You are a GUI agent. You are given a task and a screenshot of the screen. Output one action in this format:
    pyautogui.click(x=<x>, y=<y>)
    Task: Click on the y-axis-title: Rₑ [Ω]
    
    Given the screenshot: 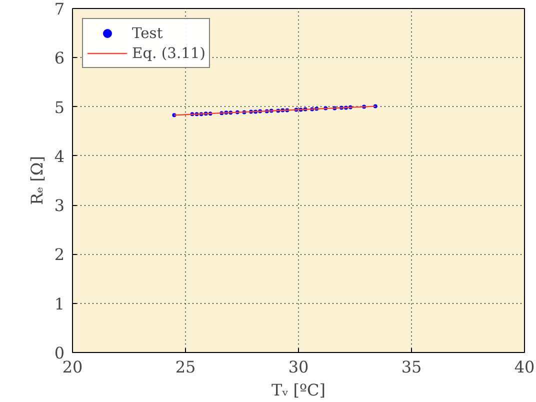 What is the action you would take?
    pyautogui.click(x=36, y=181)
    